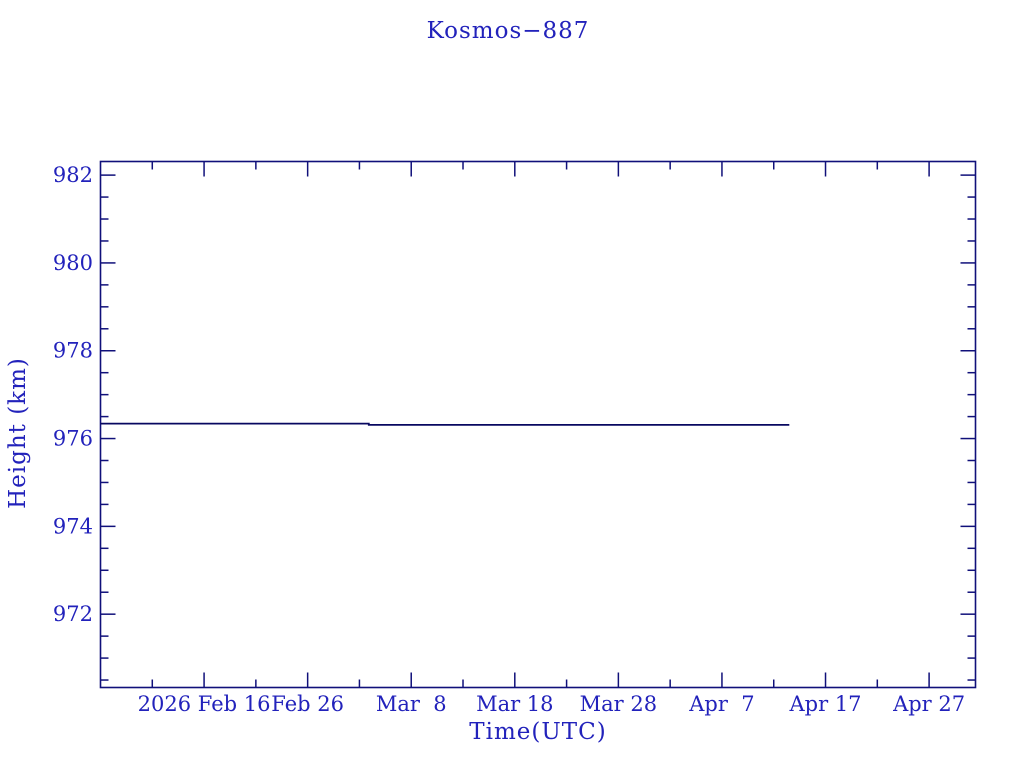  Describe the element at coordinates (73, 175) in the screenshot. I see `y-tick-label: 982` at that location.